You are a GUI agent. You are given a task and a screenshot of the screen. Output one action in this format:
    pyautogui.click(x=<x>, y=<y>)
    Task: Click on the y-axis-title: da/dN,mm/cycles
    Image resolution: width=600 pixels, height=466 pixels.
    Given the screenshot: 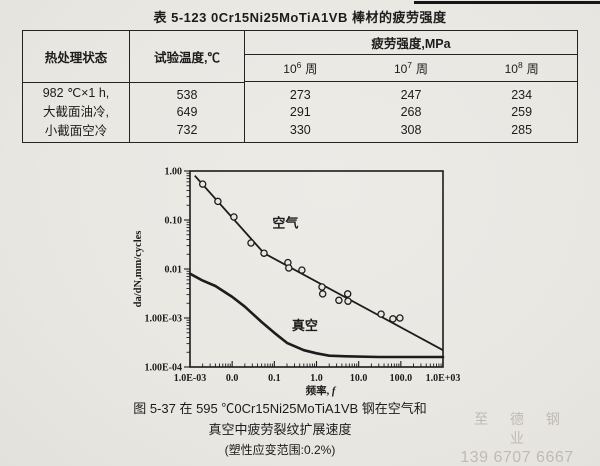 What is the action you would take?
    pyautogui.click(x=138, y=269)
    